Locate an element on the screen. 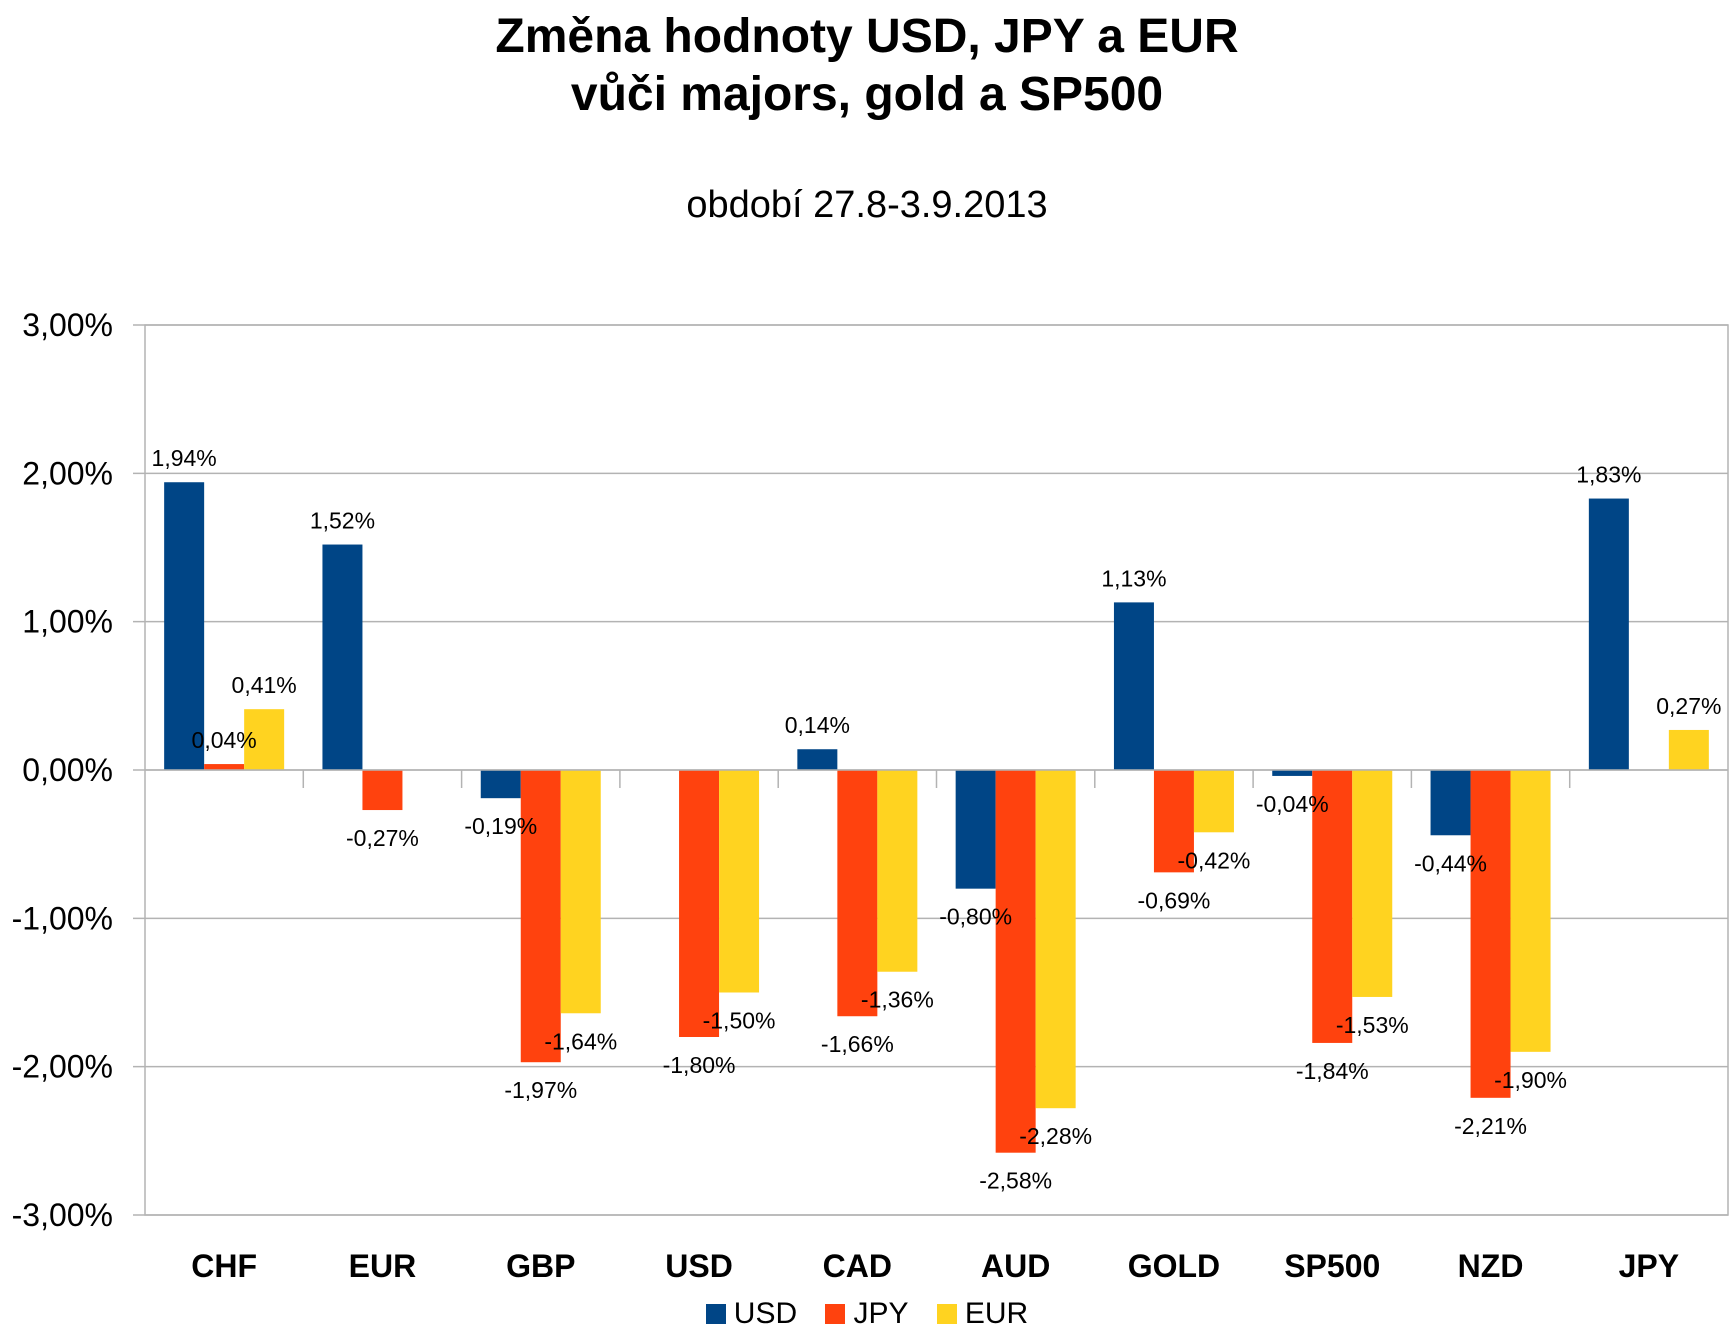  legend-item-usd: USD is located at coordinates (751, 1314).